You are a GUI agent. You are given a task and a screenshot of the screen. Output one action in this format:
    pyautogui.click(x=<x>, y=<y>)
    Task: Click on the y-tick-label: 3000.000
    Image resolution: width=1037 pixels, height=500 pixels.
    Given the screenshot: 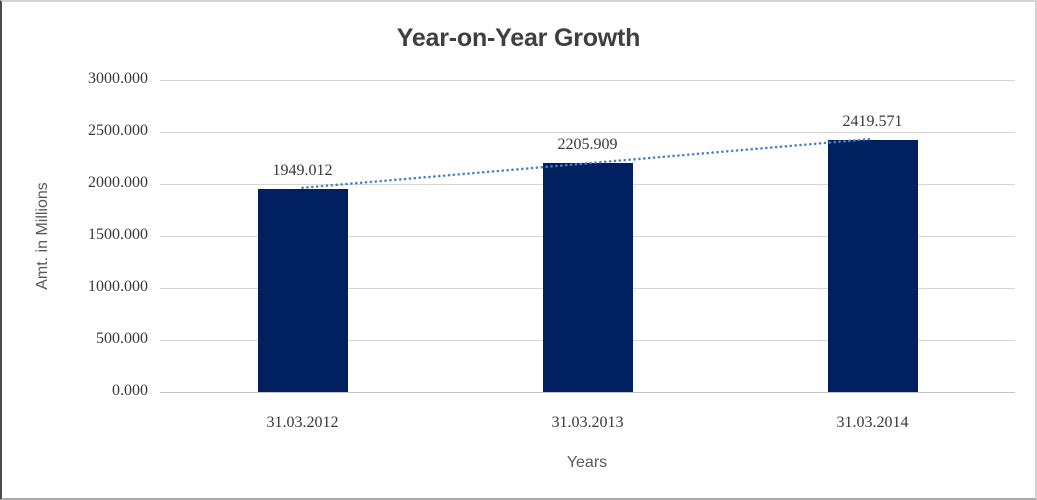 What is the action you would take?
    pyautogui.click(x=118, y=78)
    